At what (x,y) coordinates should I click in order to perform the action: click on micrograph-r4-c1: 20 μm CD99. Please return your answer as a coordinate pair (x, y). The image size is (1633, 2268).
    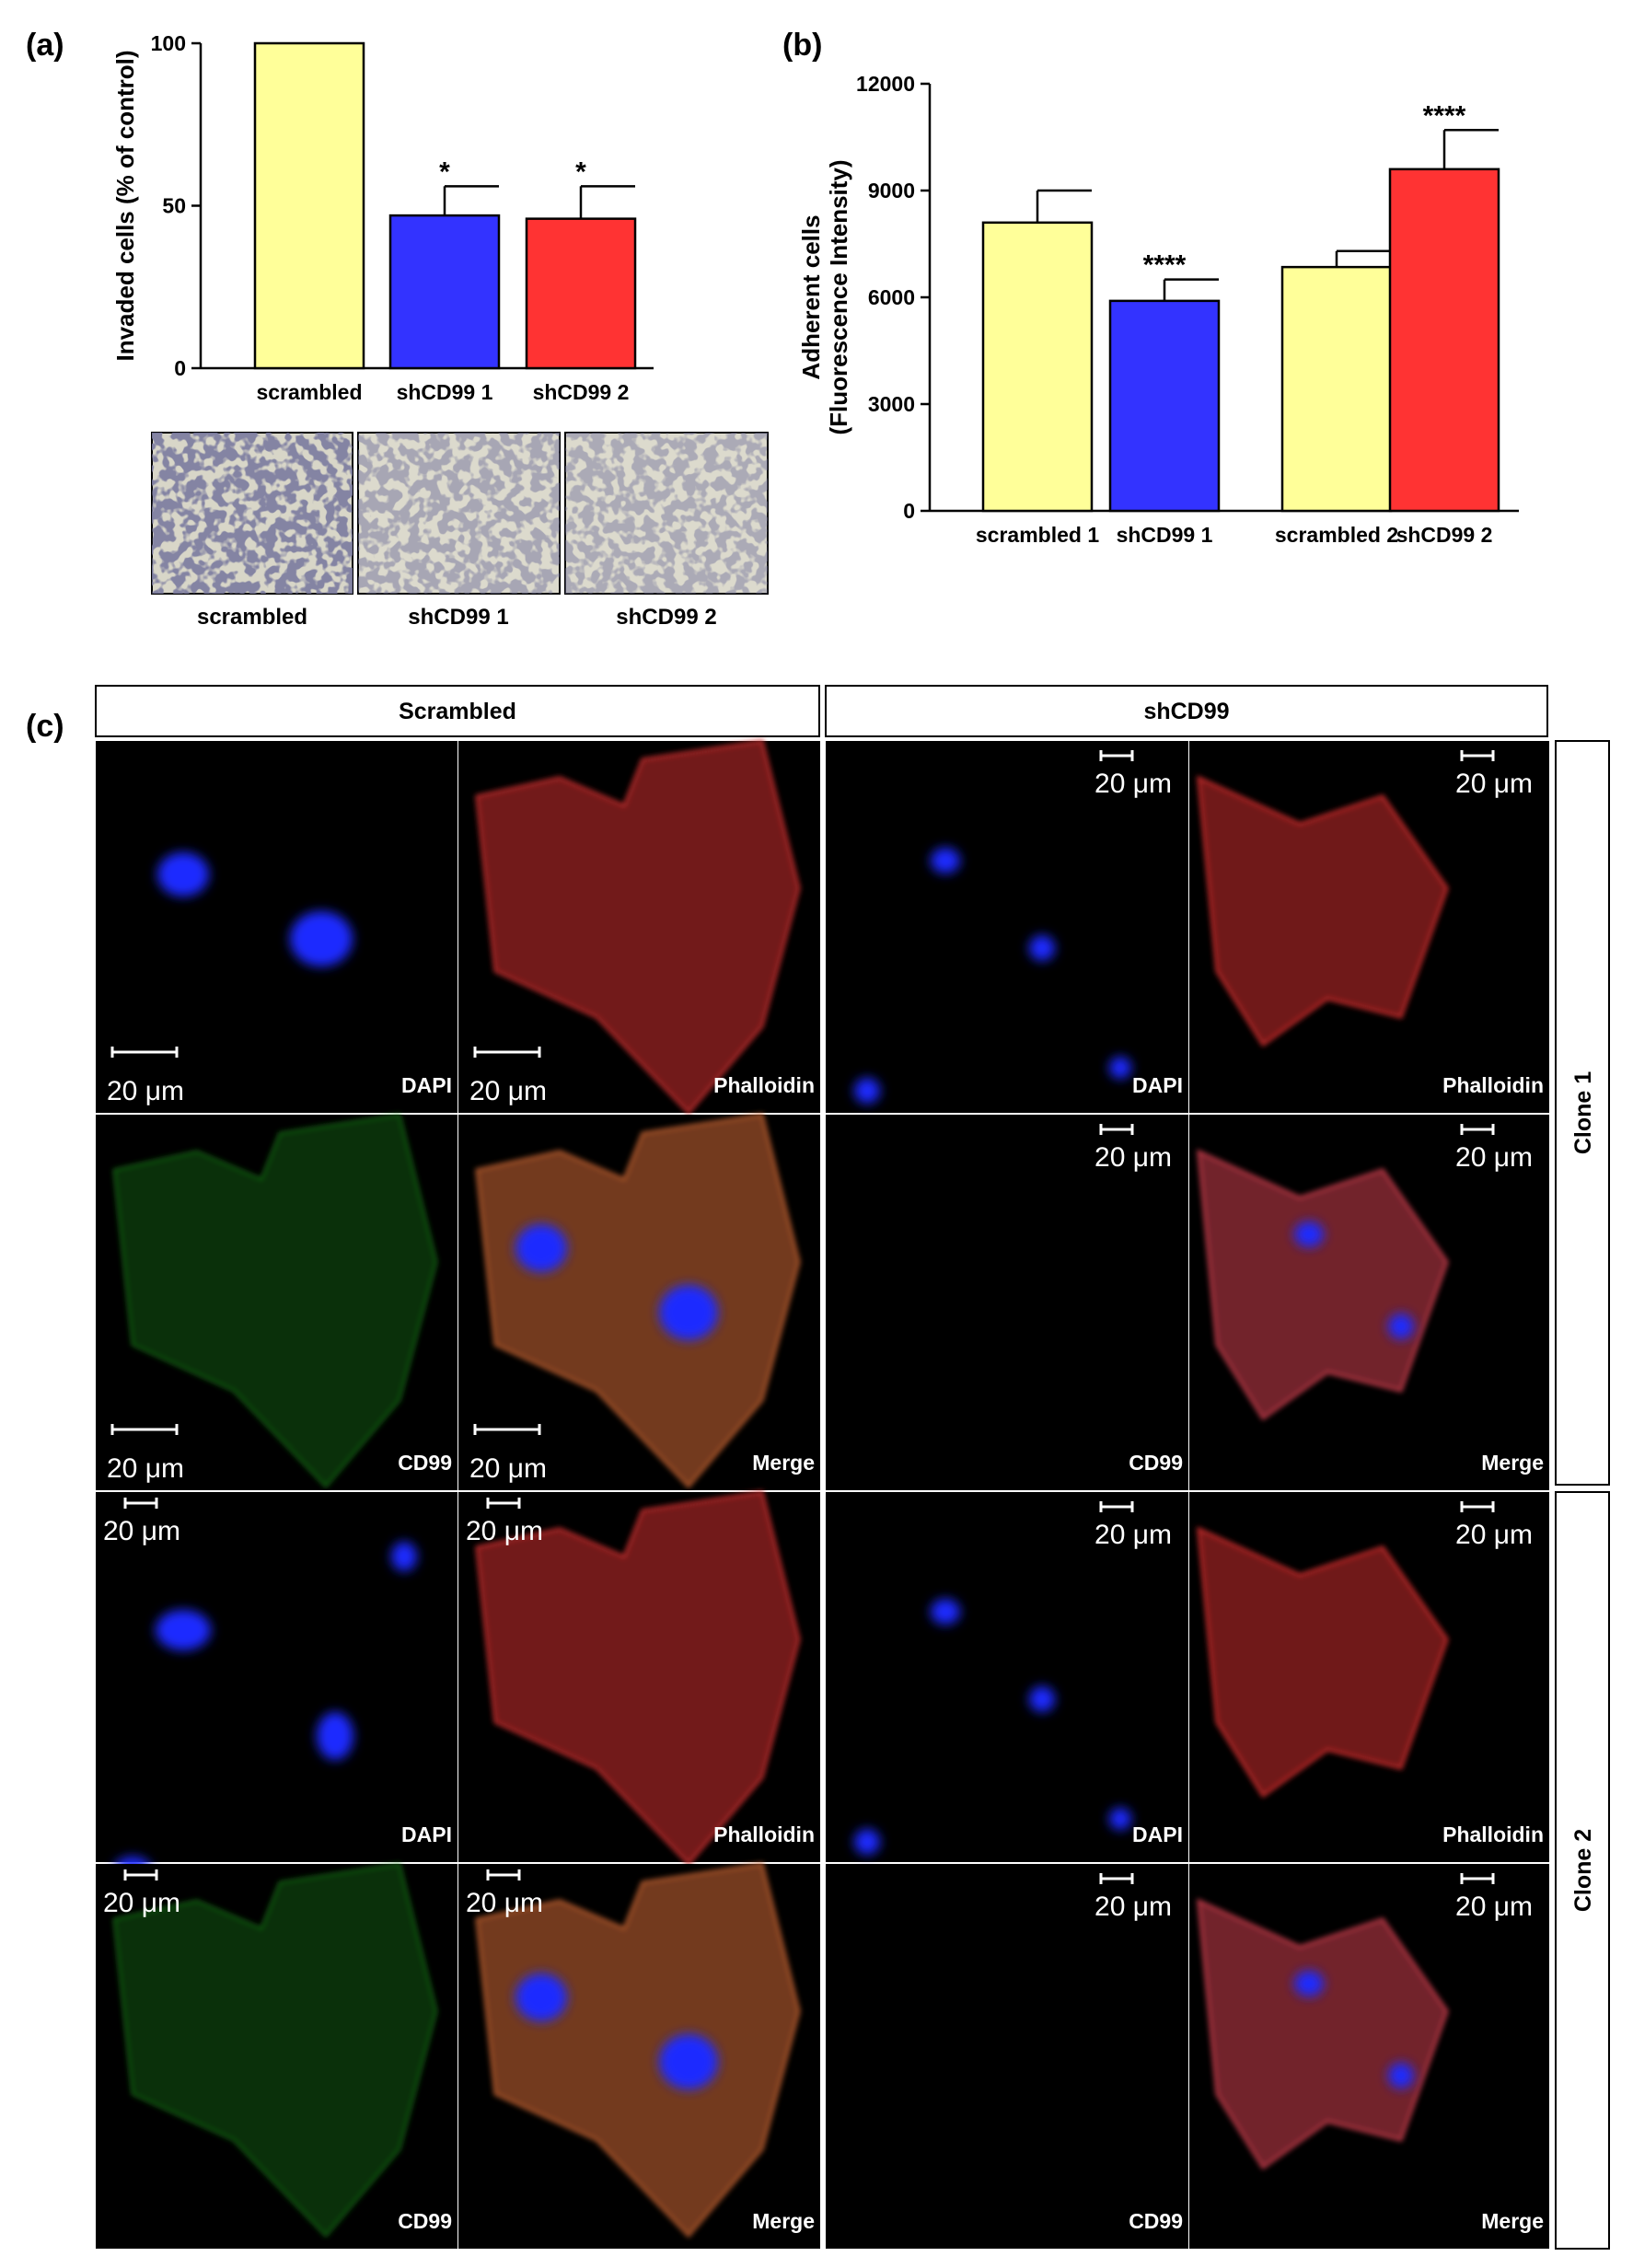
    Looking at the image, I should click on (276, 2055).